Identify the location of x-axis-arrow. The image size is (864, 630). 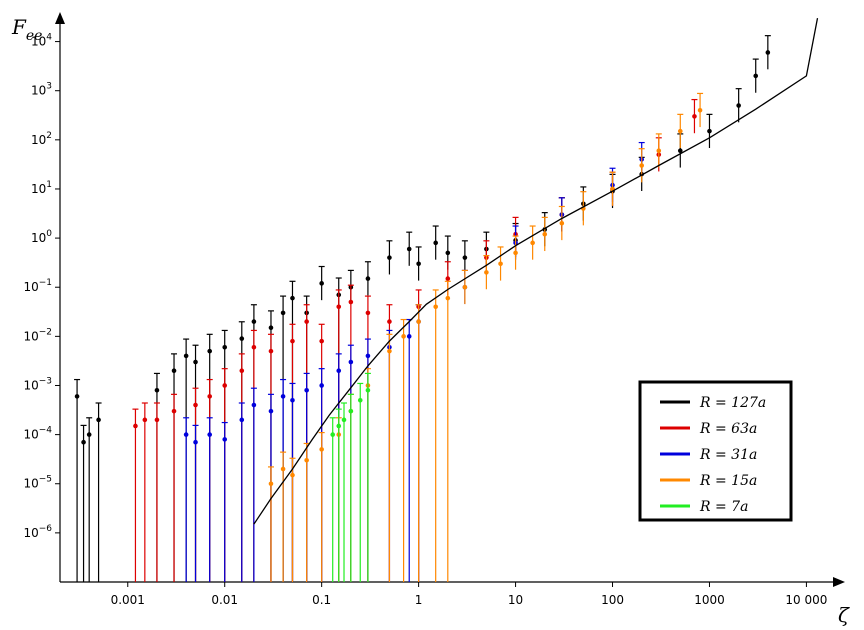
(839, 582).